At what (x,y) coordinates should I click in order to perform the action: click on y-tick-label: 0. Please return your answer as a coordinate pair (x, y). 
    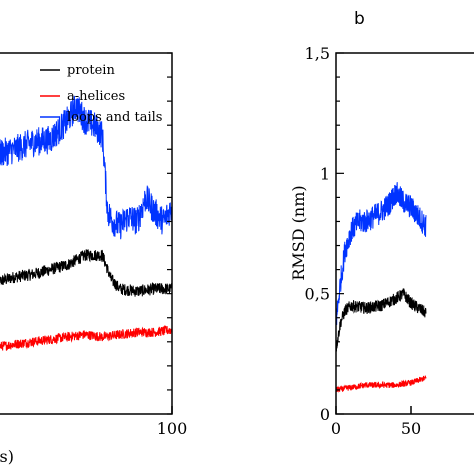
    Looking at the image, I should click on (325, 414).